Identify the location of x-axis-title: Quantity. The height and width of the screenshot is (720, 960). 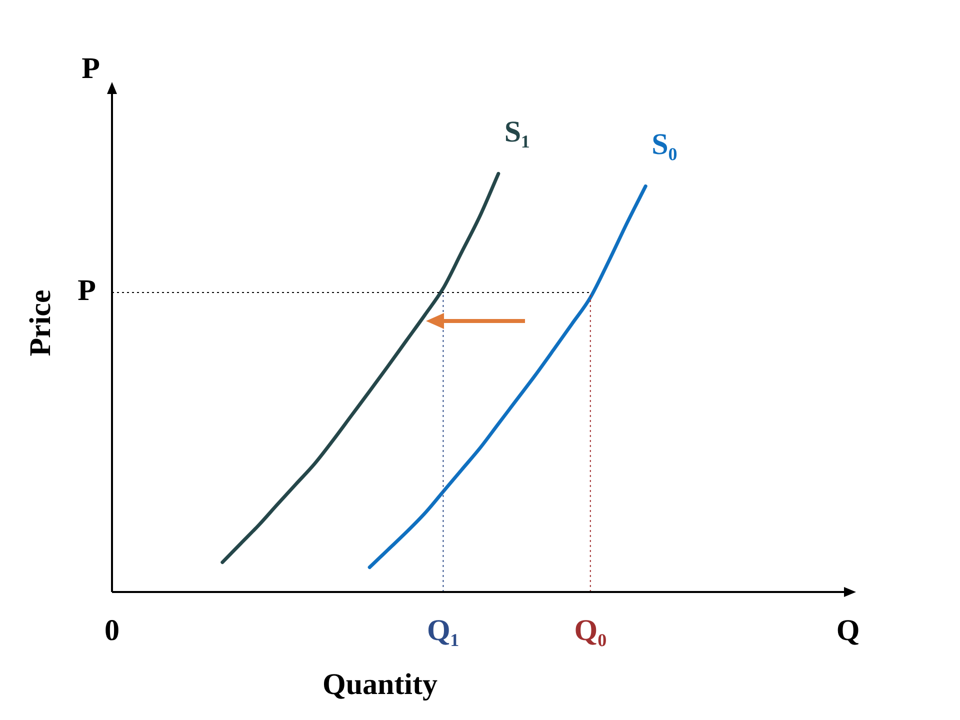
(380, 684).